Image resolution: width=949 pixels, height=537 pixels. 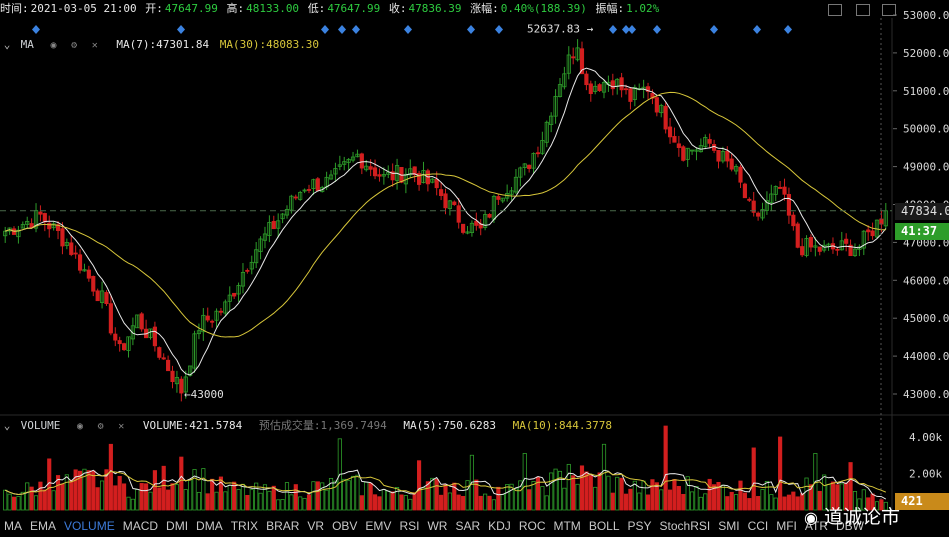 I want to click on volume-collapse-chevron-icon: ⌄, so click(x=7, y=425).